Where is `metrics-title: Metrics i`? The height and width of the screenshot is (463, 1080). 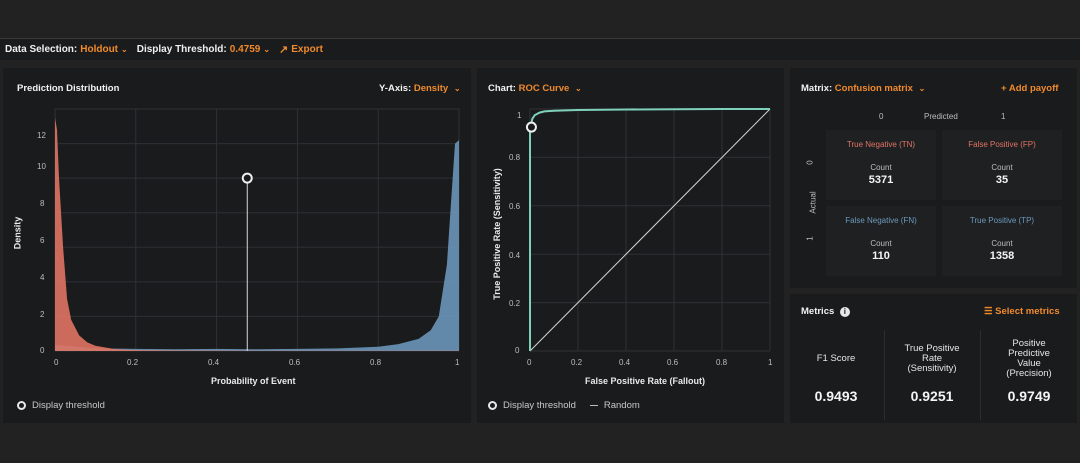 metrics-title: Metrics i is located at coordinates (825, 311).